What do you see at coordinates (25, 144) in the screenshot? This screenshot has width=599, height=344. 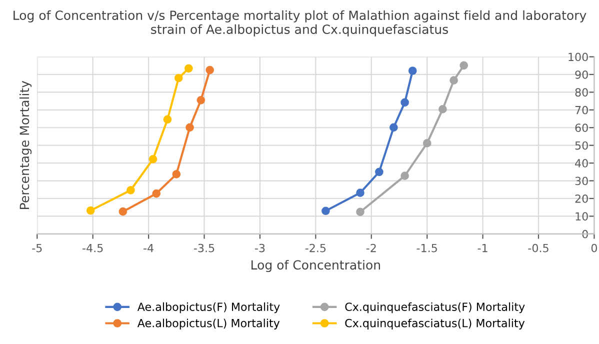 I see `y-axis-title: Percentage Mortality` at bounding box center [25, 144].